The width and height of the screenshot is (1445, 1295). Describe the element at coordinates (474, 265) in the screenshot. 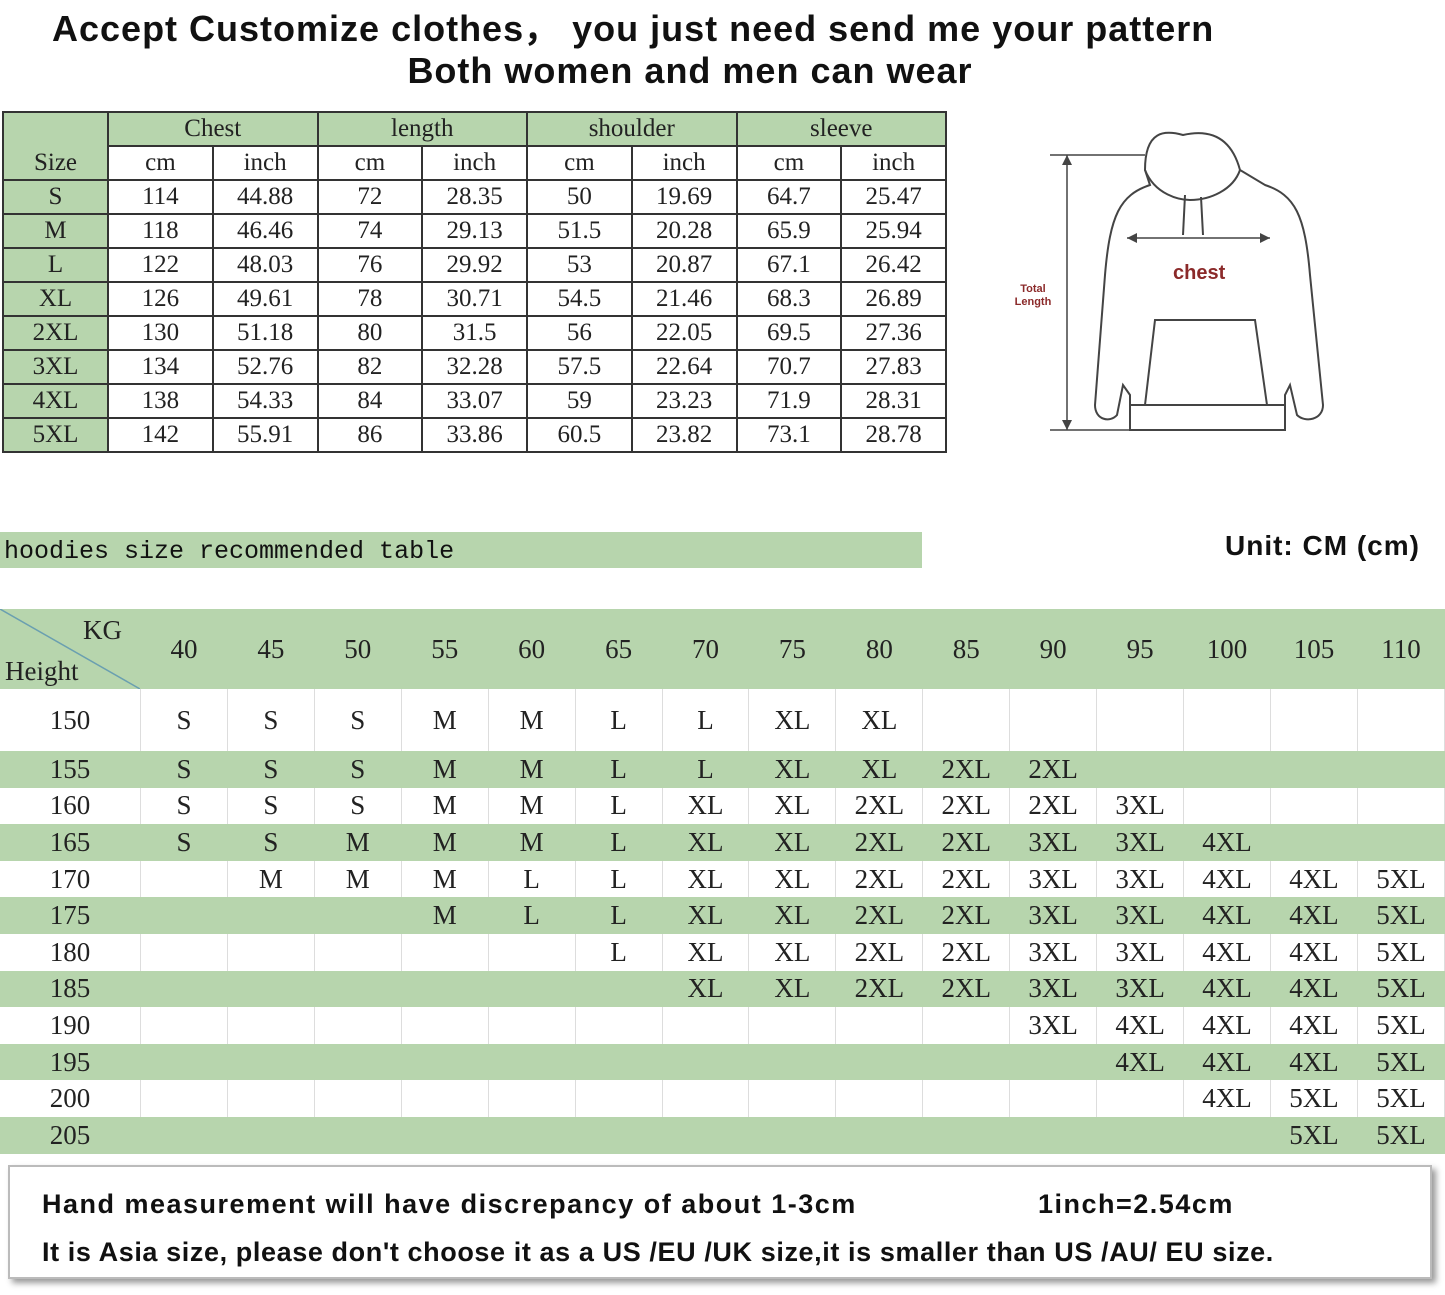

I see `size-row: L 122 48.03 76 29.92 53 20.87 67.1 26.42` at that location.